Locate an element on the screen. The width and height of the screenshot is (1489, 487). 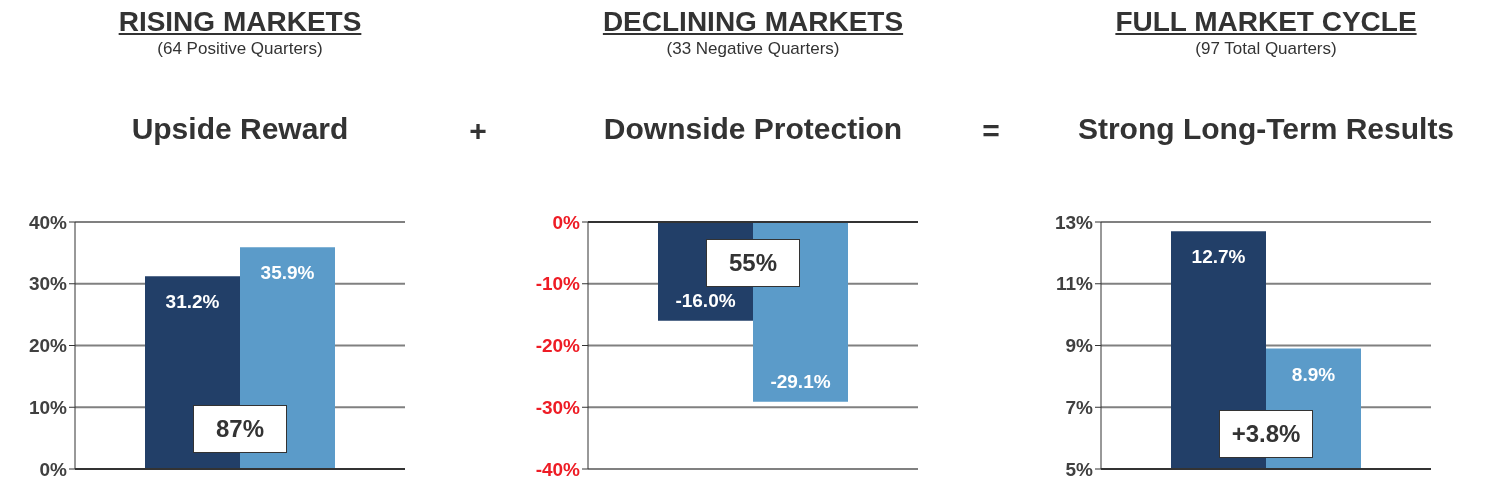
data-label: 35.9% is located at coordinates (287, 273).